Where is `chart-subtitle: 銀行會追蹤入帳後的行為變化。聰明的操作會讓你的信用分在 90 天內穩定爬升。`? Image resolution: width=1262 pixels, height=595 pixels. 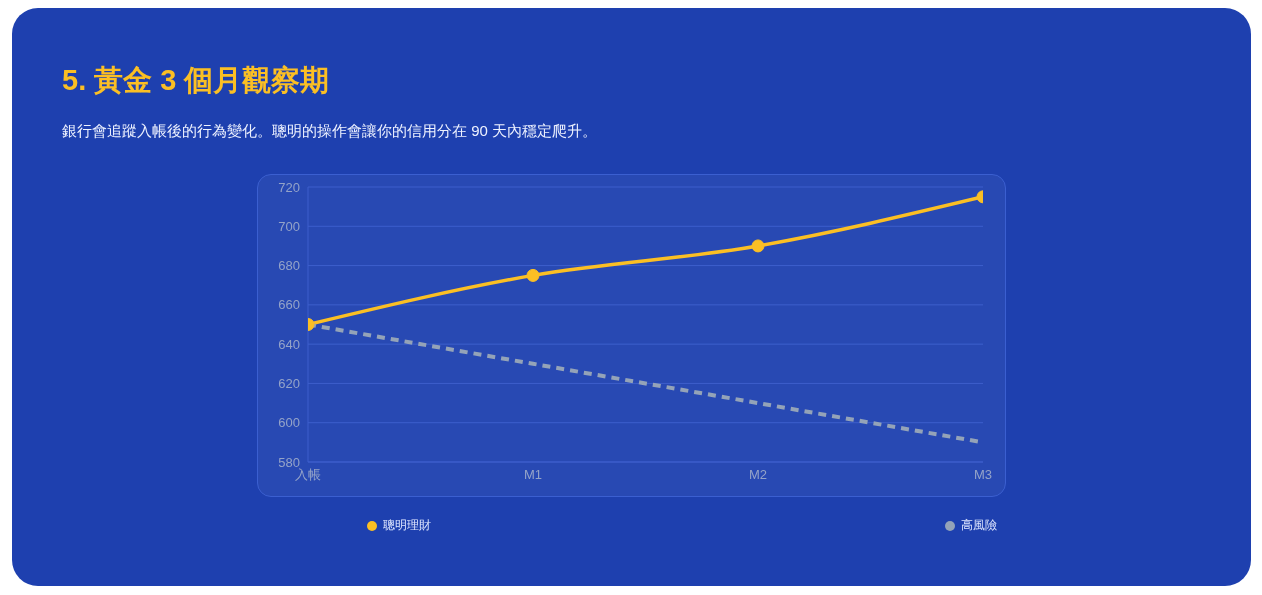
chart-subtitle: 銀行會追蹤入帳後的行為變化。聰明的操作會讓你的信用分在 90 天內穩定爬升。 is located at coordinates (330, 131).